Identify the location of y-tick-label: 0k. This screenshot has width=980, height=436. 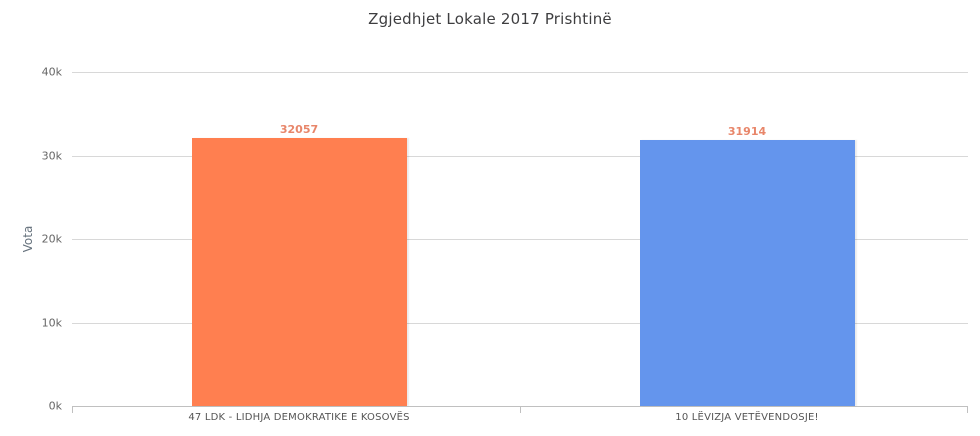
(55, 406).